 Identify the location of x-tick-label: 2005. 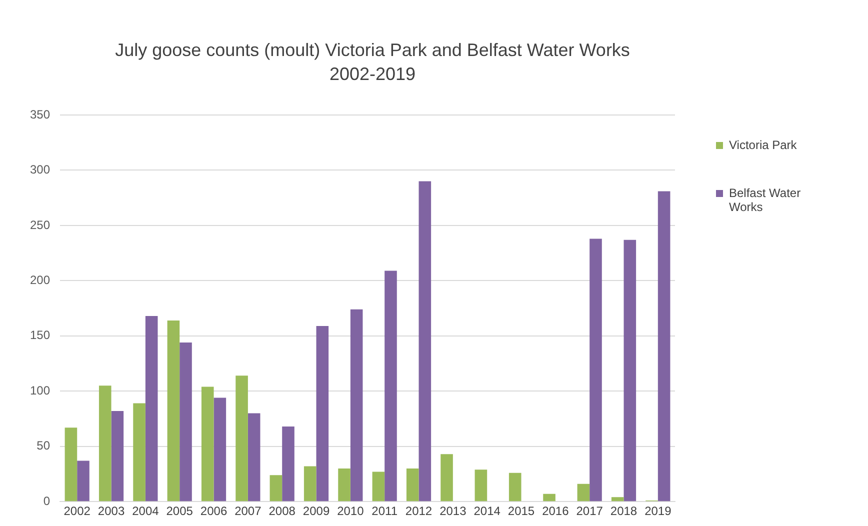
(180, 511).